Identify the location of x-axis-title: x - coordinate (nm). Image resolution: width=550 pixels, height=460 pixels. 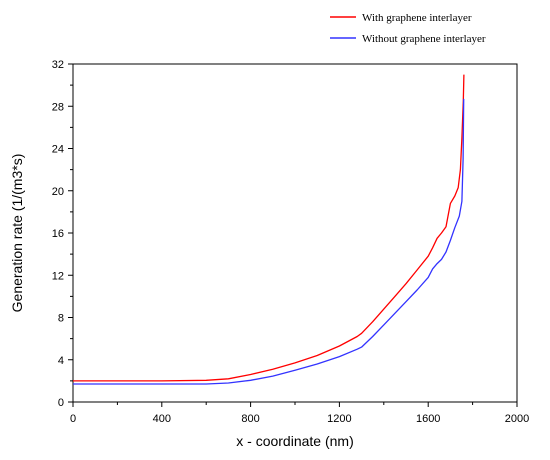
(294, 441).